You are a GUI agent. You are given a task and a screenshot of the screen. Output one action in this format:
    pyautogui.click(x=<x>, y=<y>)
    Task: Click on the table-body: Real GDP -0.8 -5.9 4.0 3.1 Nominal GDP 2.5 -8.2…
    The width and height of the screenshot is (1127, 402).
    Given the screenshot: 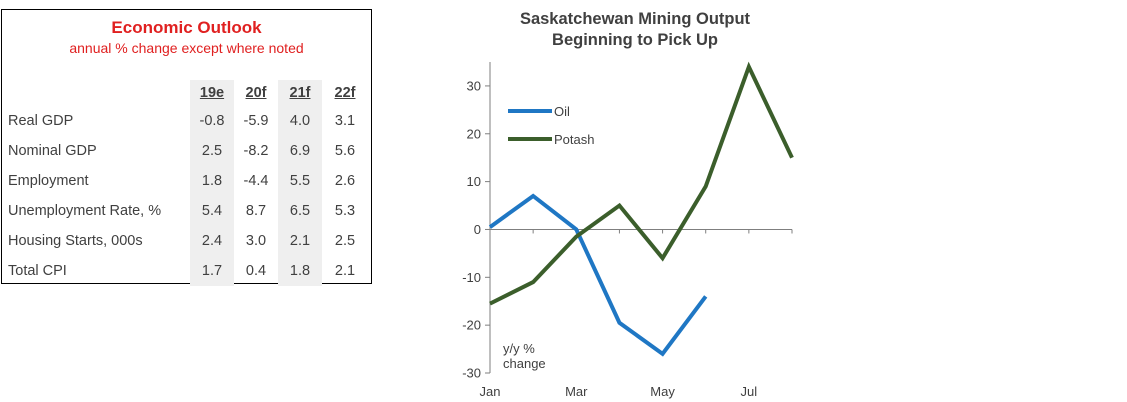 What is the action you would take?
    pyautogui.click(x=187, y=196)
    